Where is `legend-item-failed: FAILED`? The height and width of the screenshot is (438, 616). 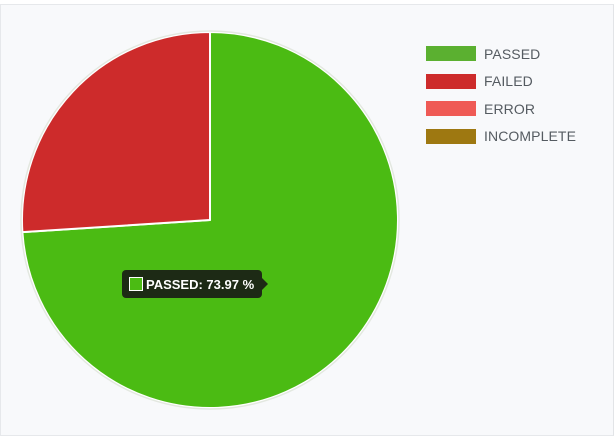 legend-item-failed: FAILED is located at coordinates (516, 82).